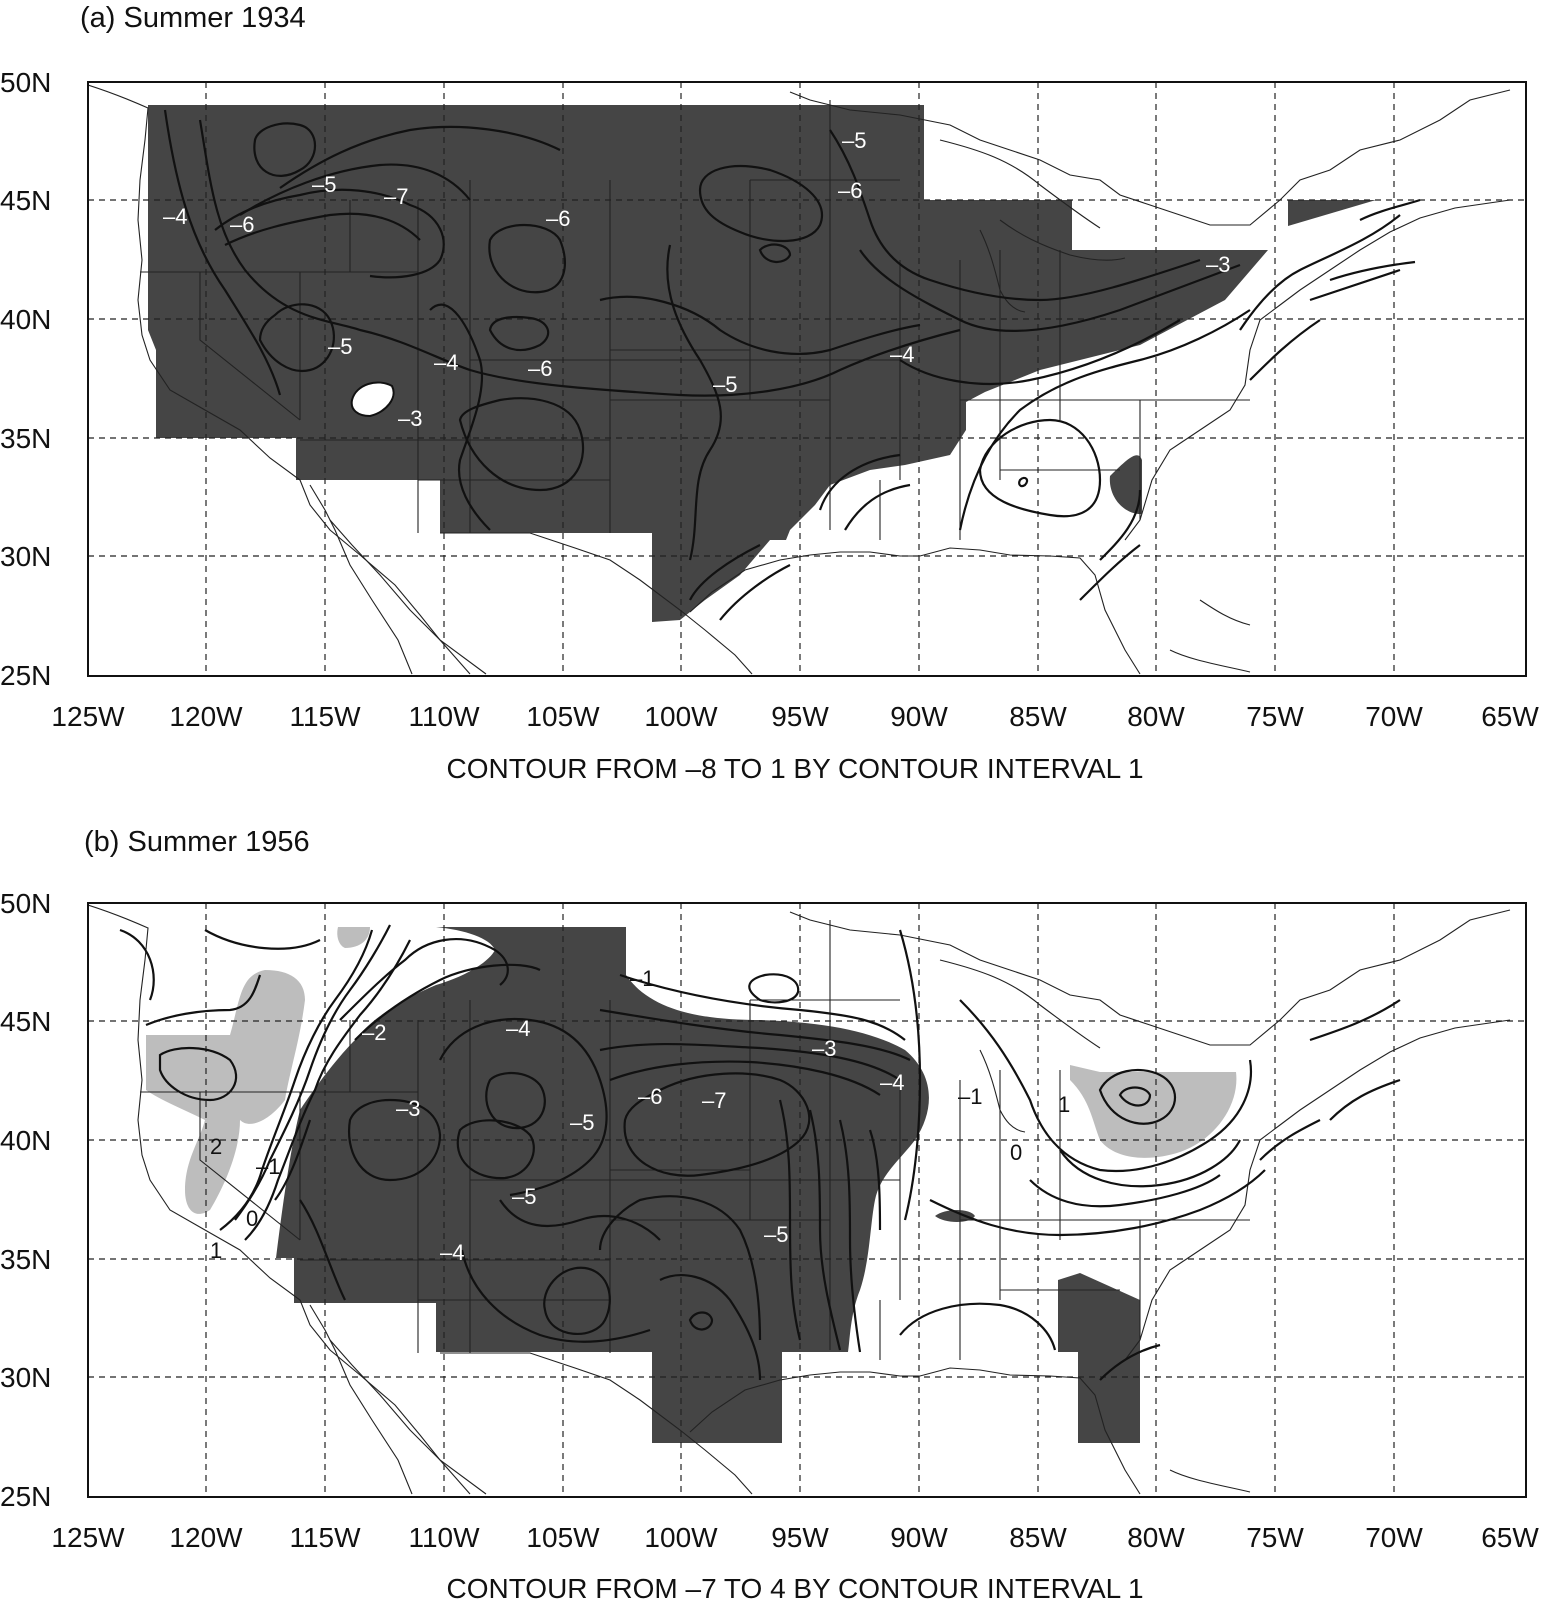 This screenshot has height=1611, width=1550. What do you see at coordinates (25, 379) in the screenshot?
I see `panel-a-y-axis: 50N 45N 40N 35N 30N 25N` at bounding box center [25, 379].